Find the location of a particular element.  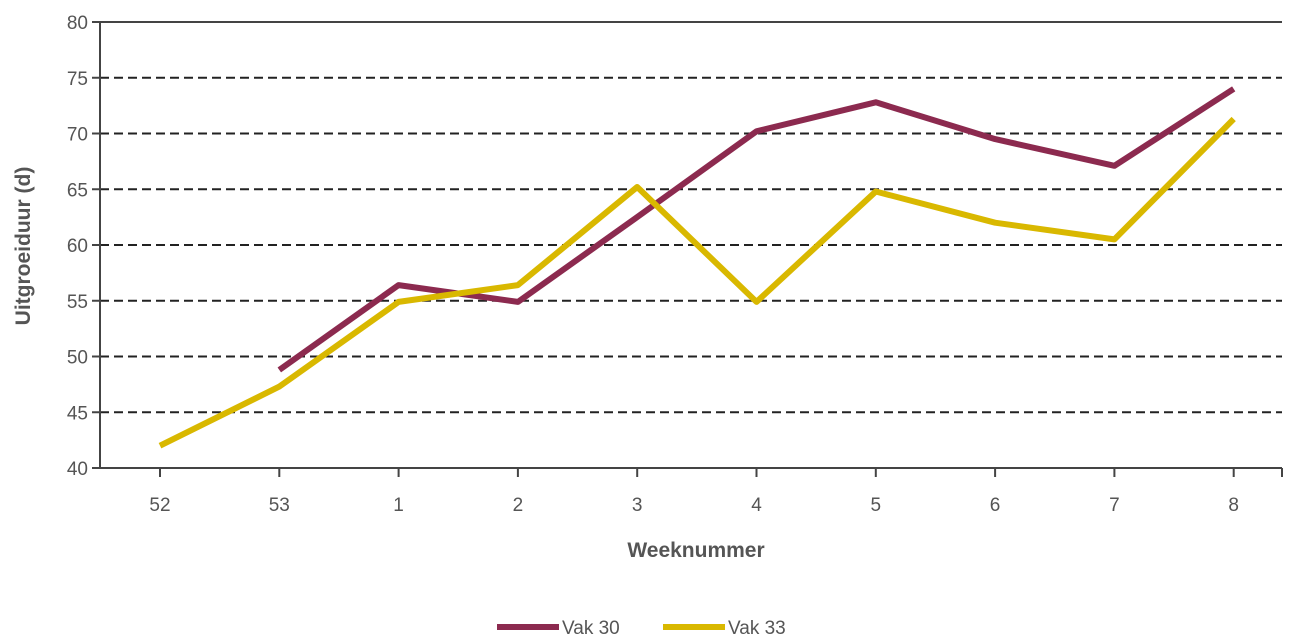

x-tick-labels: 52 53 1 2 3 4 5 6 7 8 is located at coordinates (716, 492).